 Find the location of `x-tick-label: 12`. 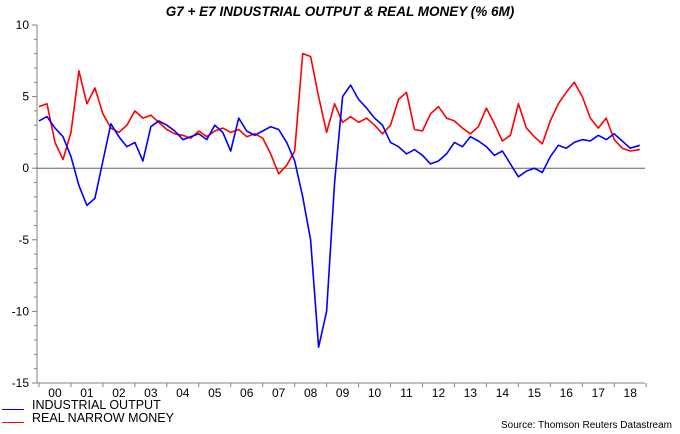

x-tick-label: 12 is located at coordinates (439, 393).